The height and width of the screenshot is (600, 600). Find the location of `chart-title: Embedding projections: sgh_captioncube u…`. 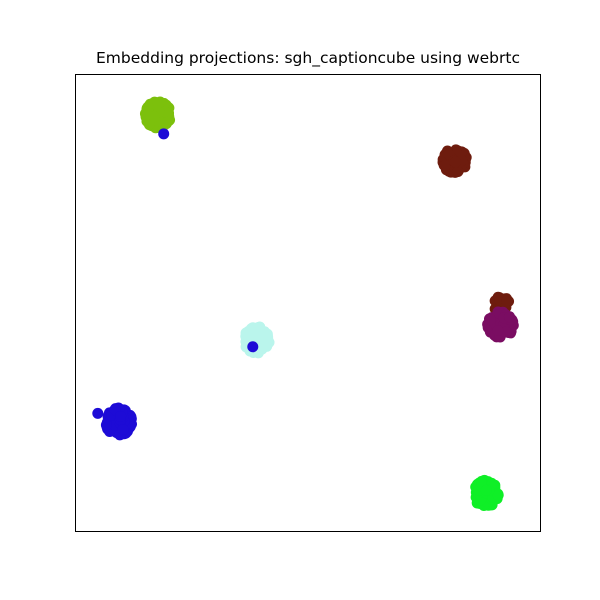

chart-title: Embedding projections: sgh_captioncube u… is located at coordinates (308, 58).